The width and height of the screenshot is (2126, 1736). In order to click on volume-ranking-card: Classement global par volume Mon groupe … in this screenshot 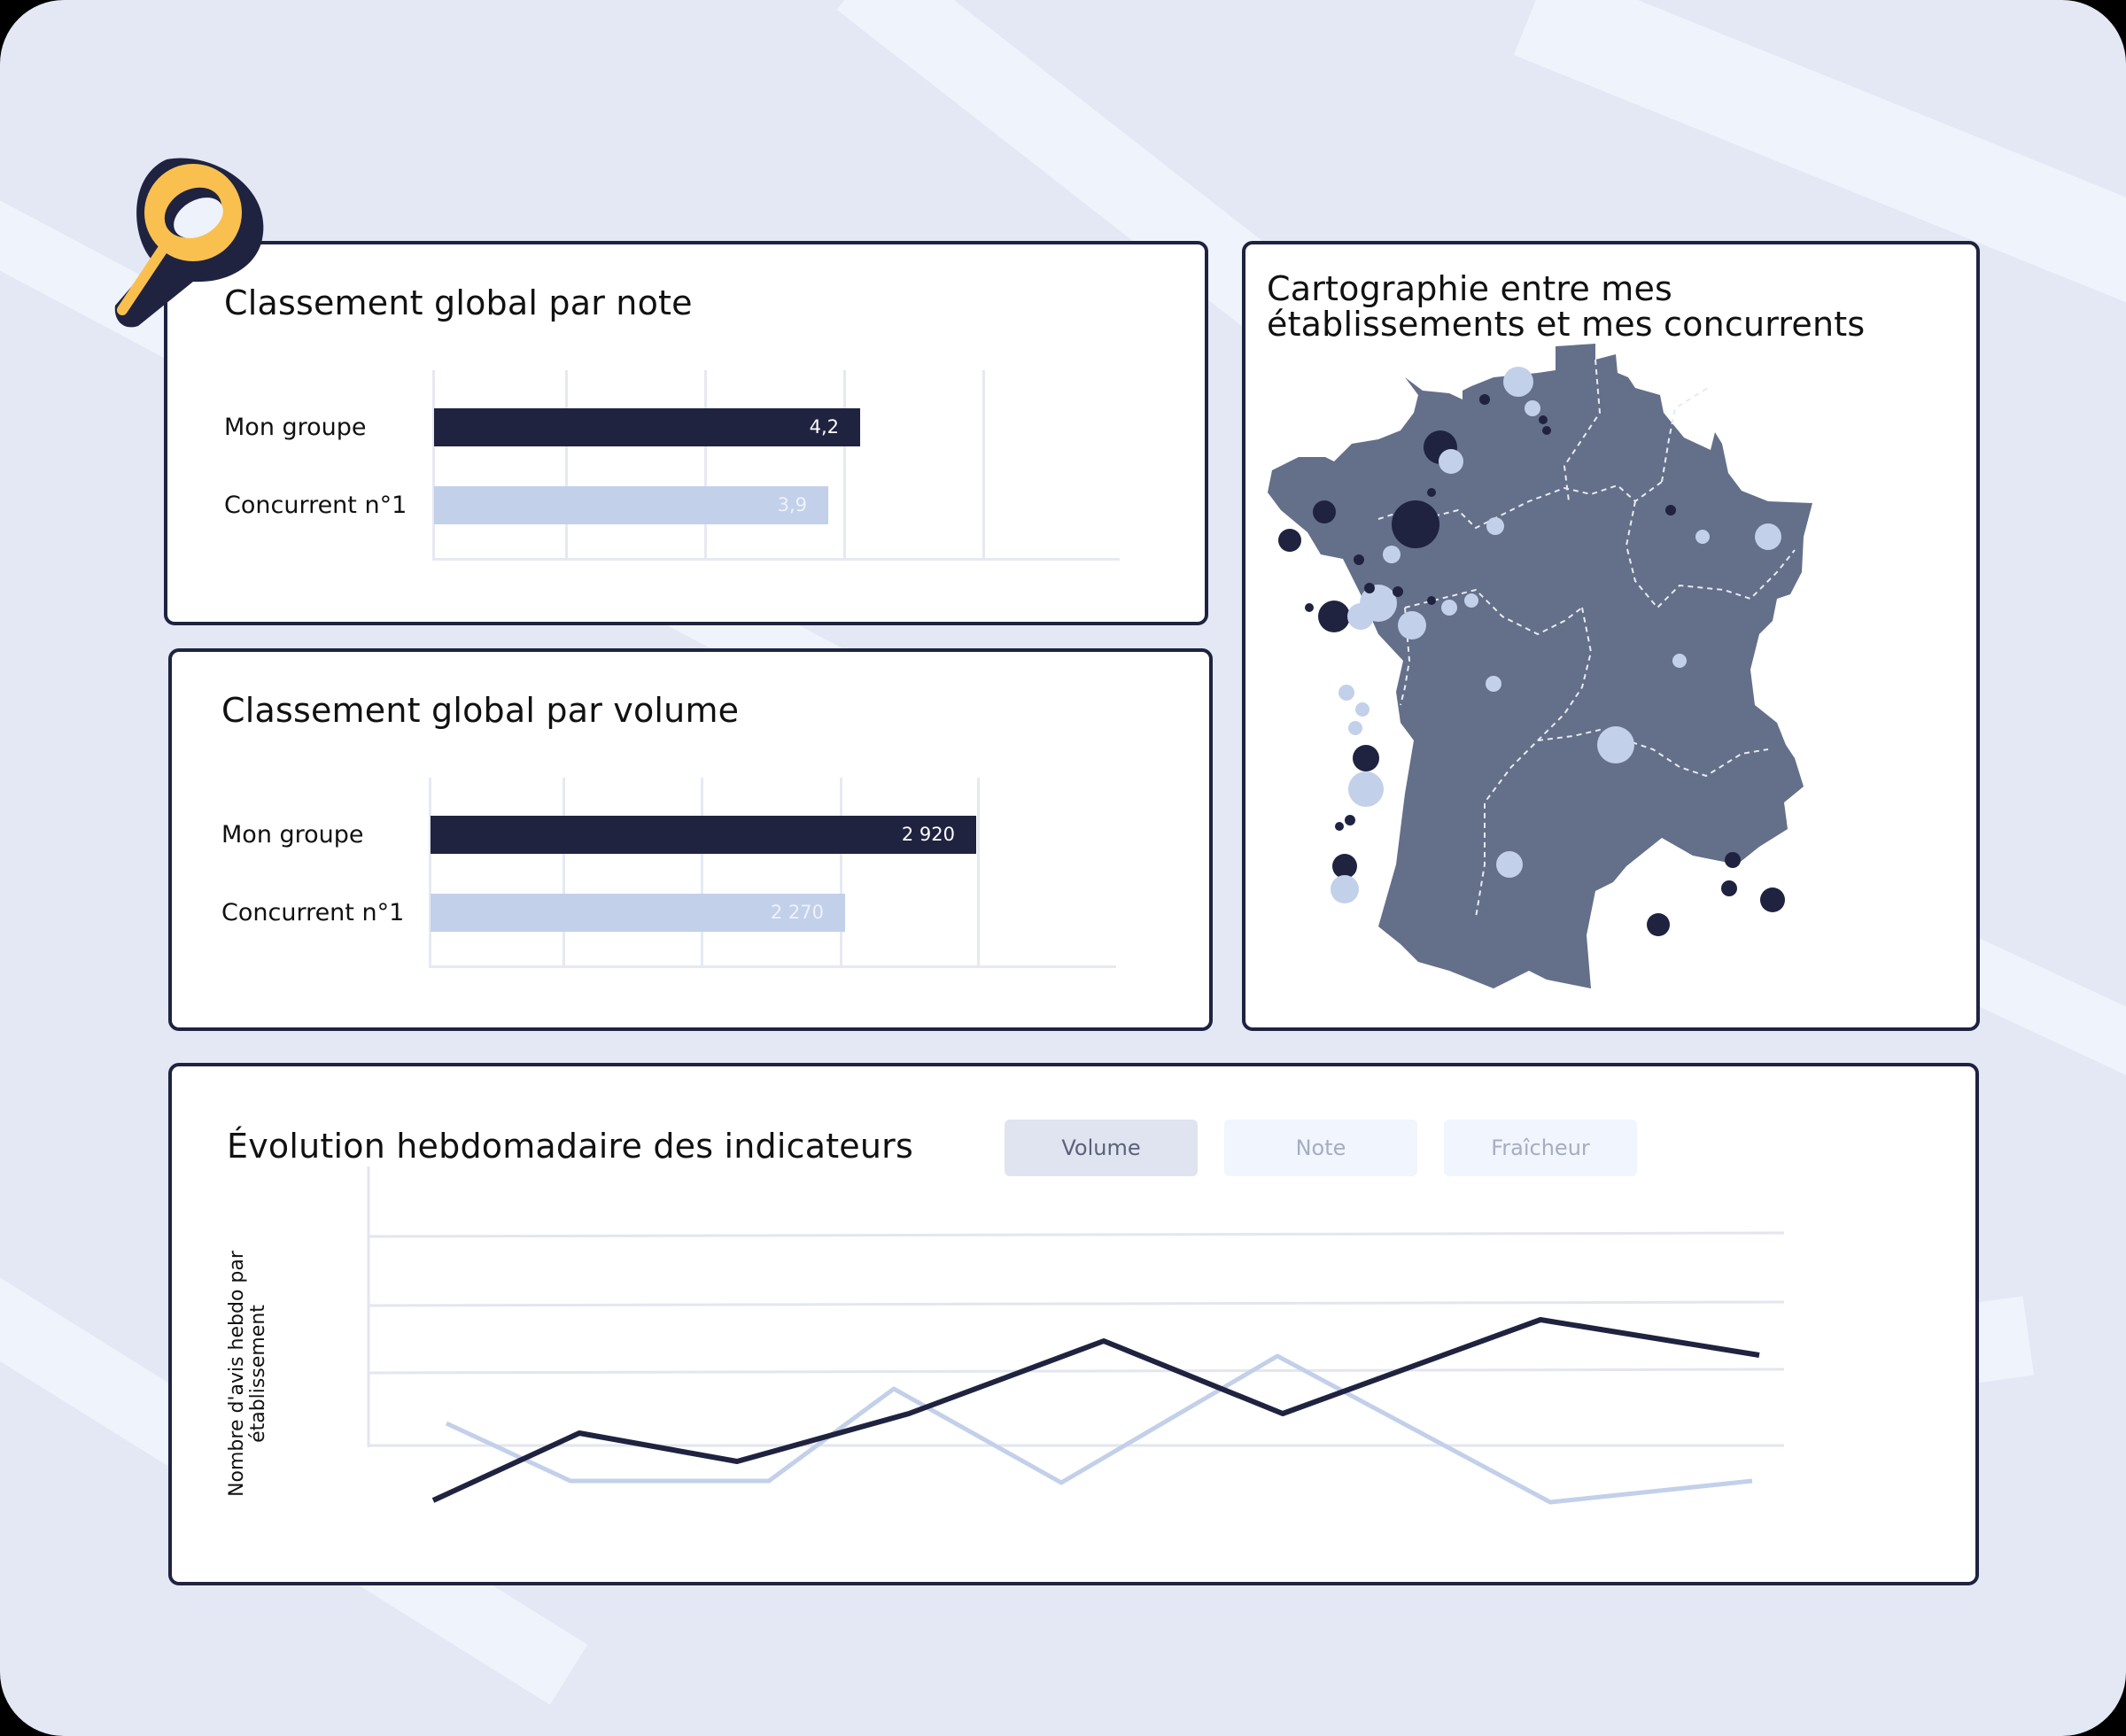, I will do `click(691, 839)`.